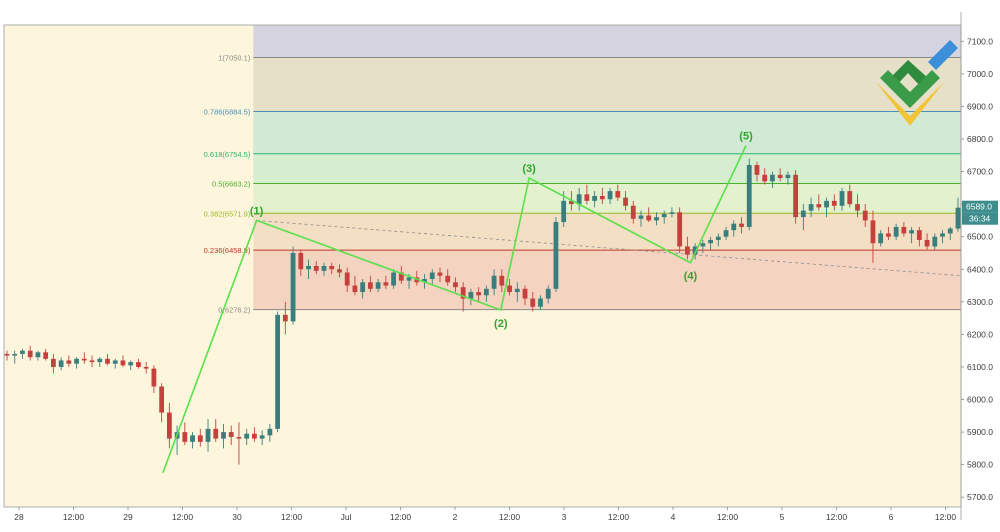 This screenshot has width=1000, height=532. Describe the element at coordinates (980, 497) in the screenshot. I see `y-tick-label: 5700.0` at that location.